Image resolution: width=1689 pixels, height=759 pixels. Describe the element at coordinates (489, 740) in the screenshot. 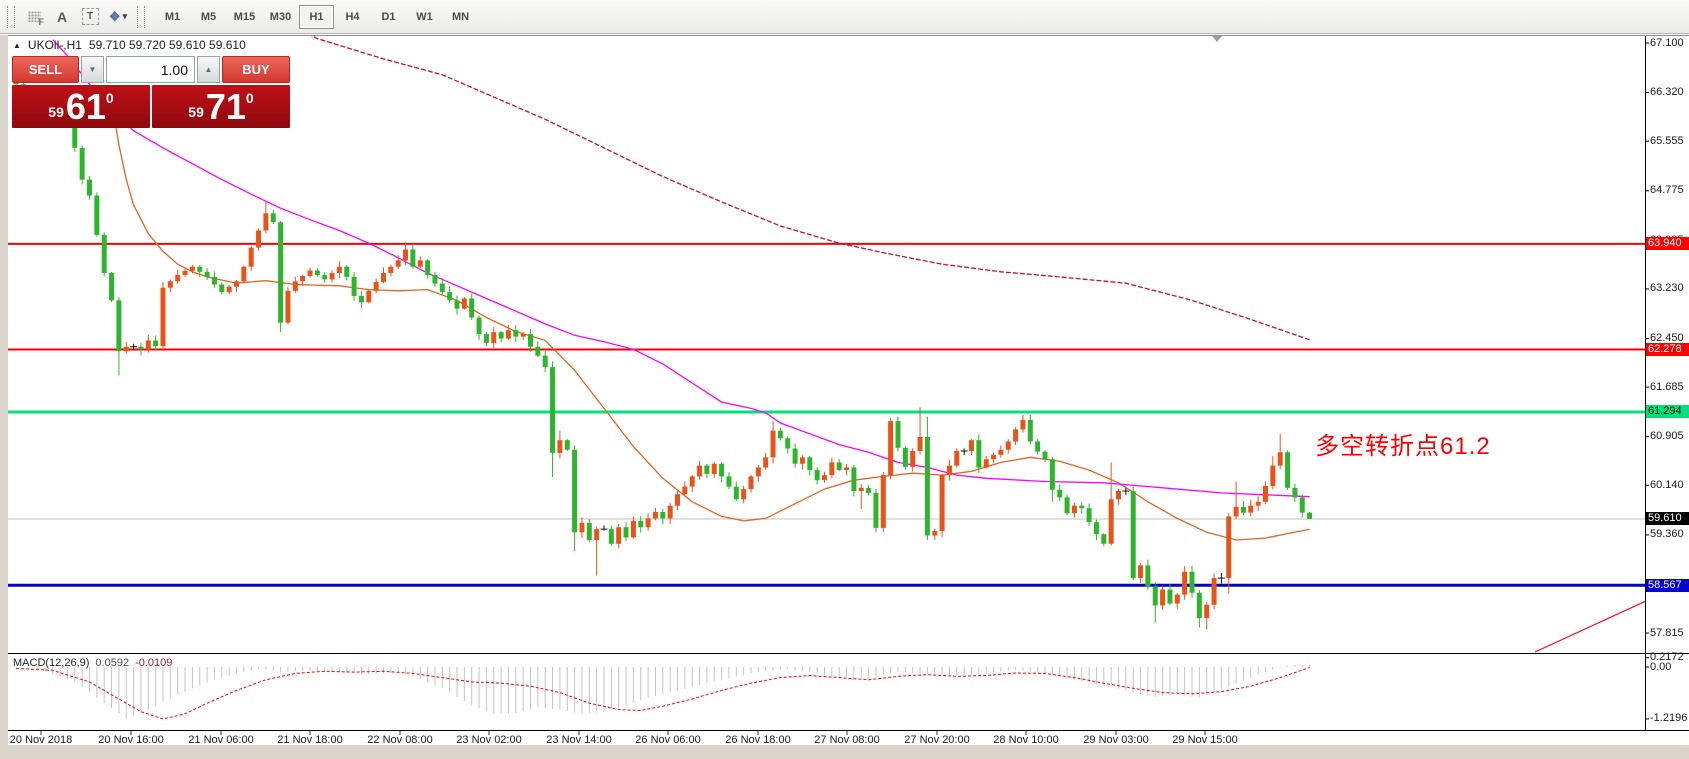

I see `time-tick: 23 Nov 02:00` at that location.